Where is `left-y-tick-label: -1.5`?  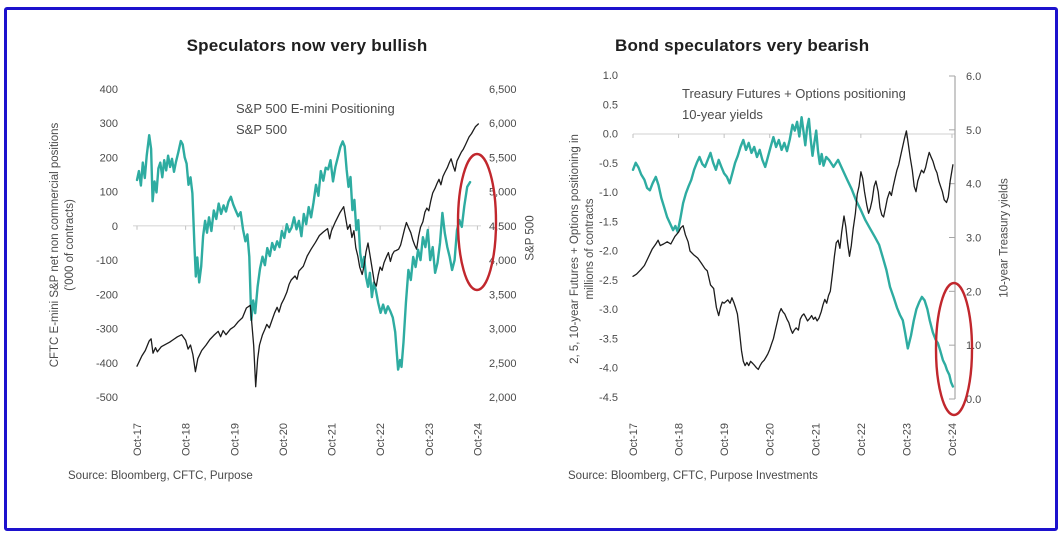
left-y-tick-label: -1.5 is located at coordinates (608, 222).